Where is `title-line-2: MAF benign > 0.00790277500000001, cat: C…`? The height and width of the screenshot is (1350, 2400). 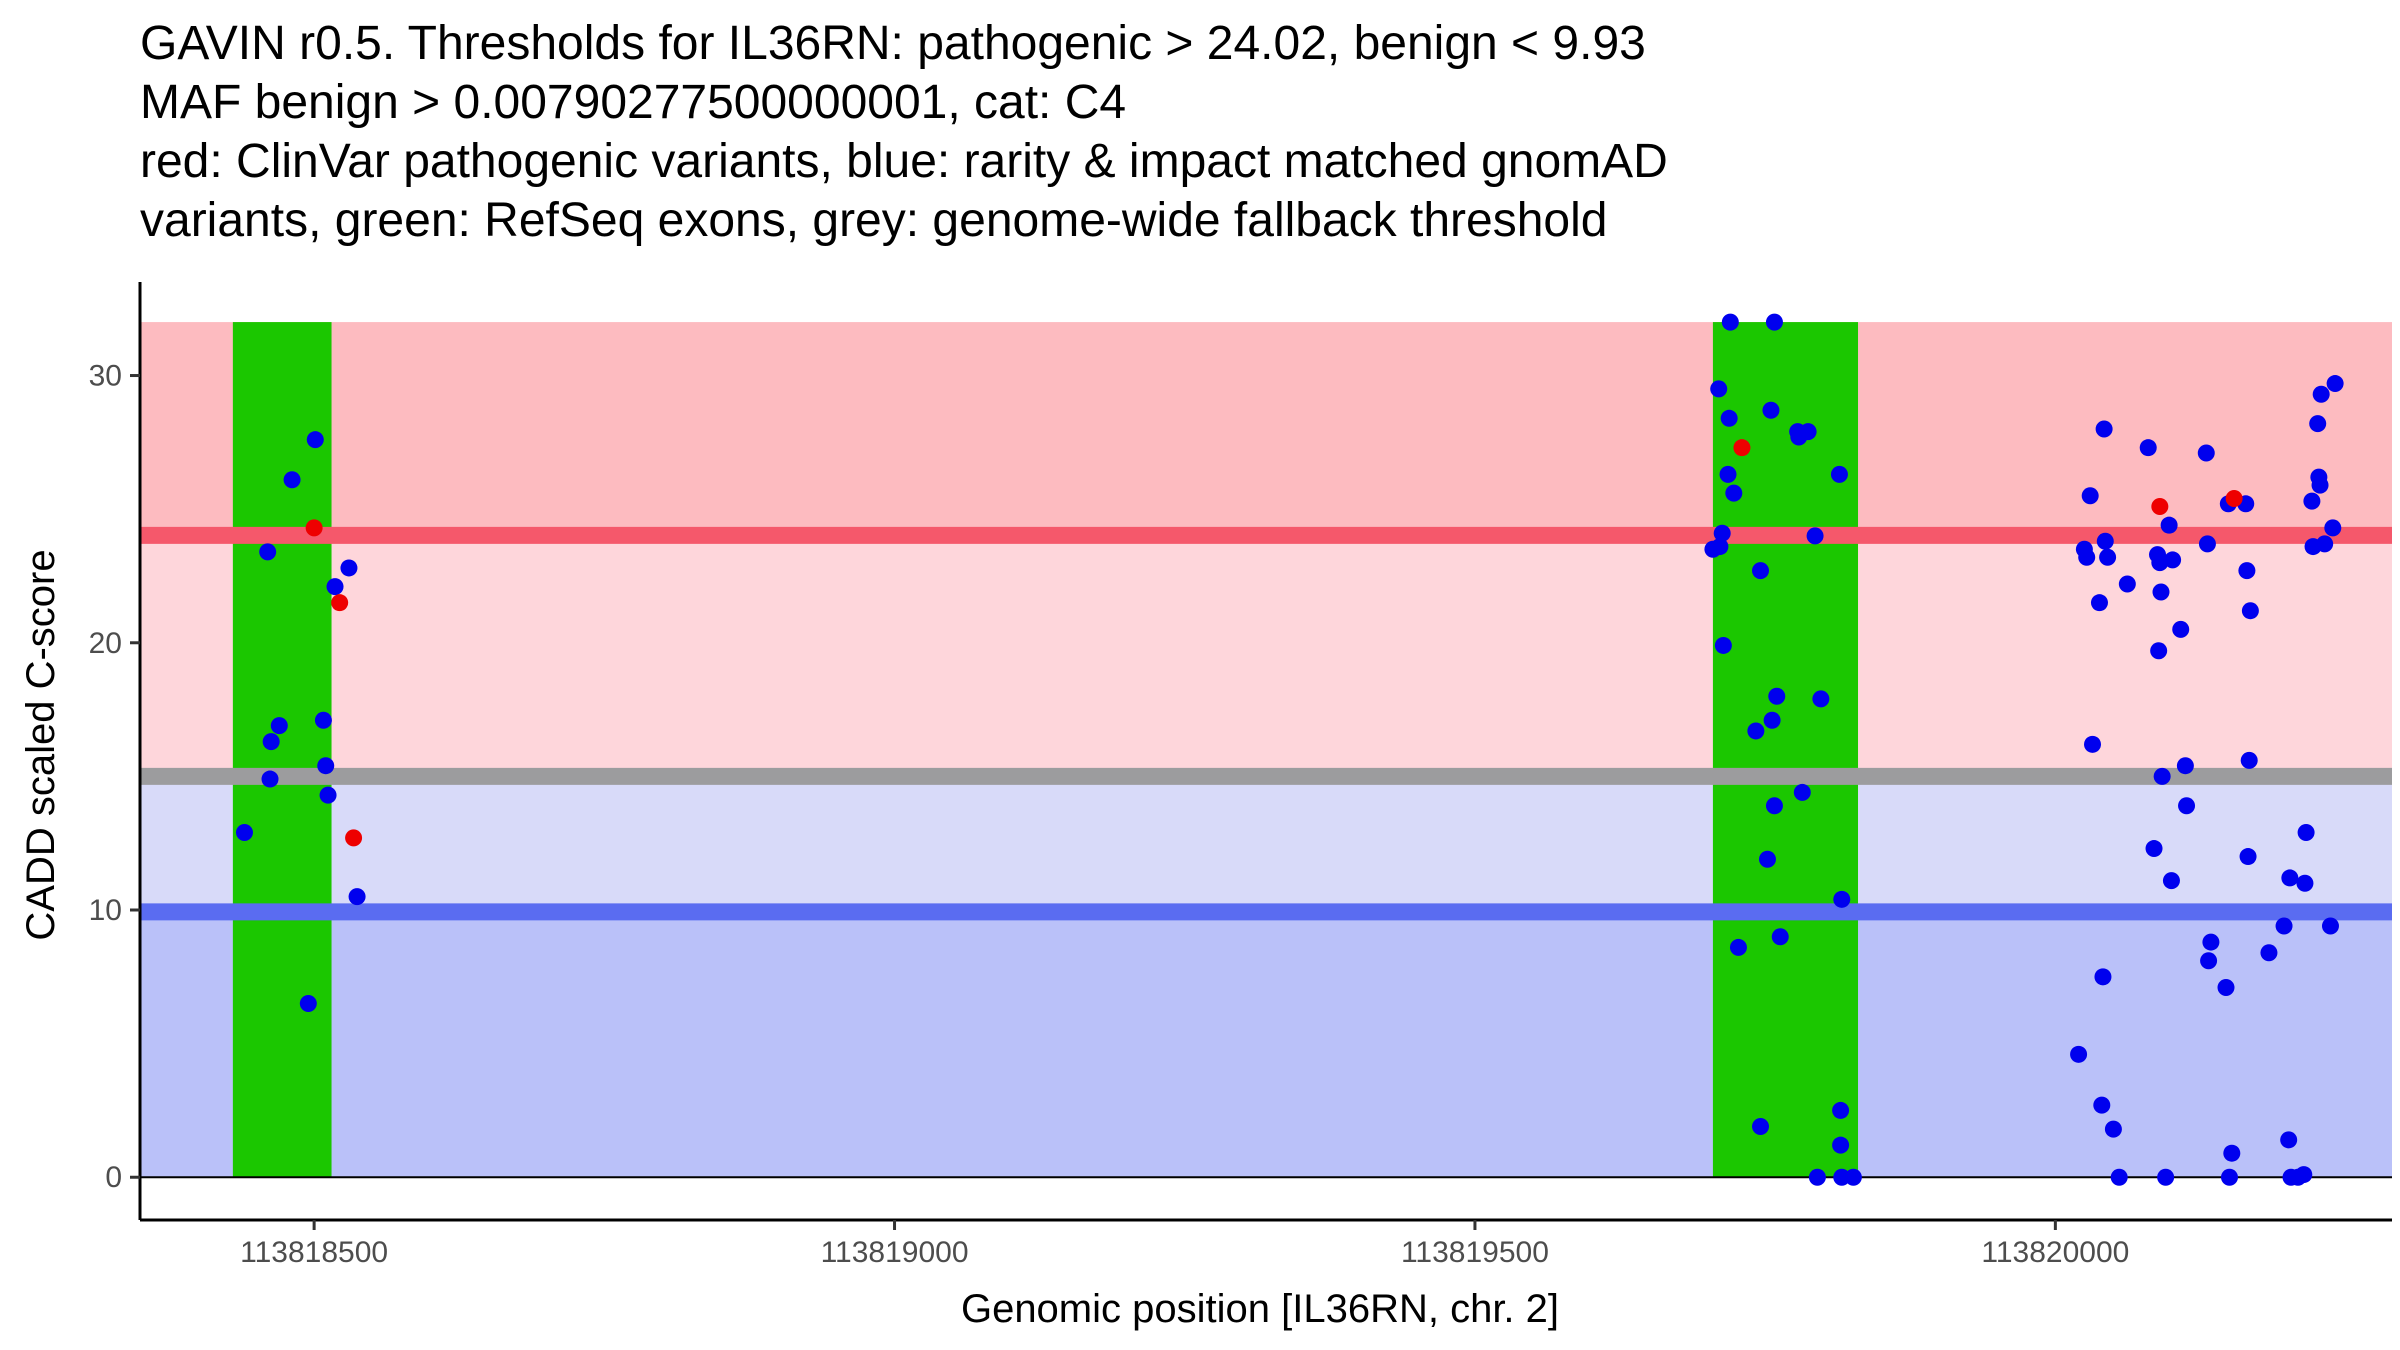 title-line-2: MAF benign > 0.00790277500000001, cat: C… is located at coordinates (633, 102).